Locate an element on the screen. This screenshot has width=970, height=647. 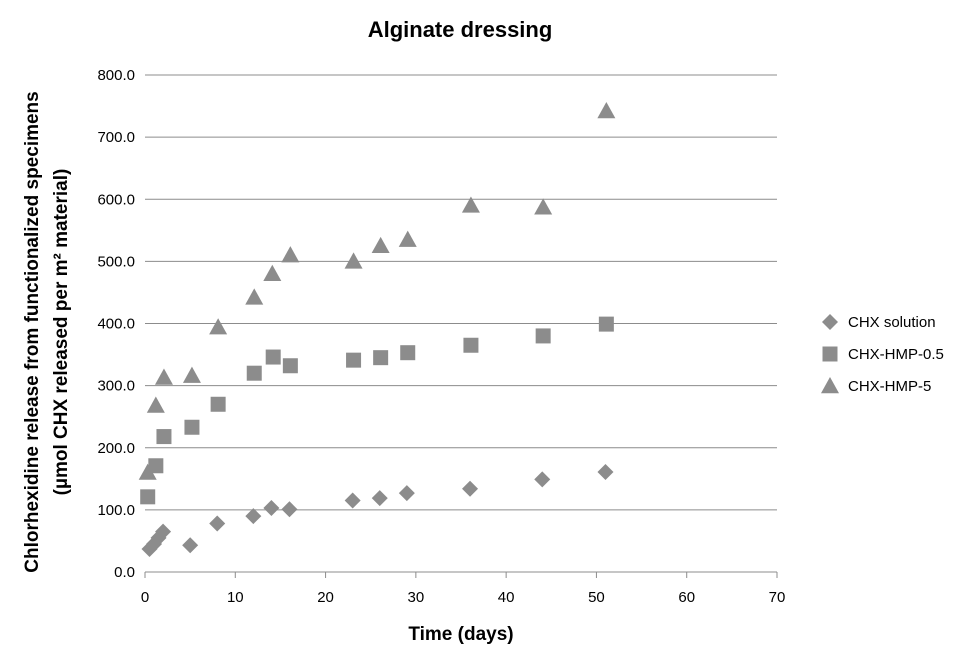
x-tick-label-0: 0 is located at coordinates (145, 597).